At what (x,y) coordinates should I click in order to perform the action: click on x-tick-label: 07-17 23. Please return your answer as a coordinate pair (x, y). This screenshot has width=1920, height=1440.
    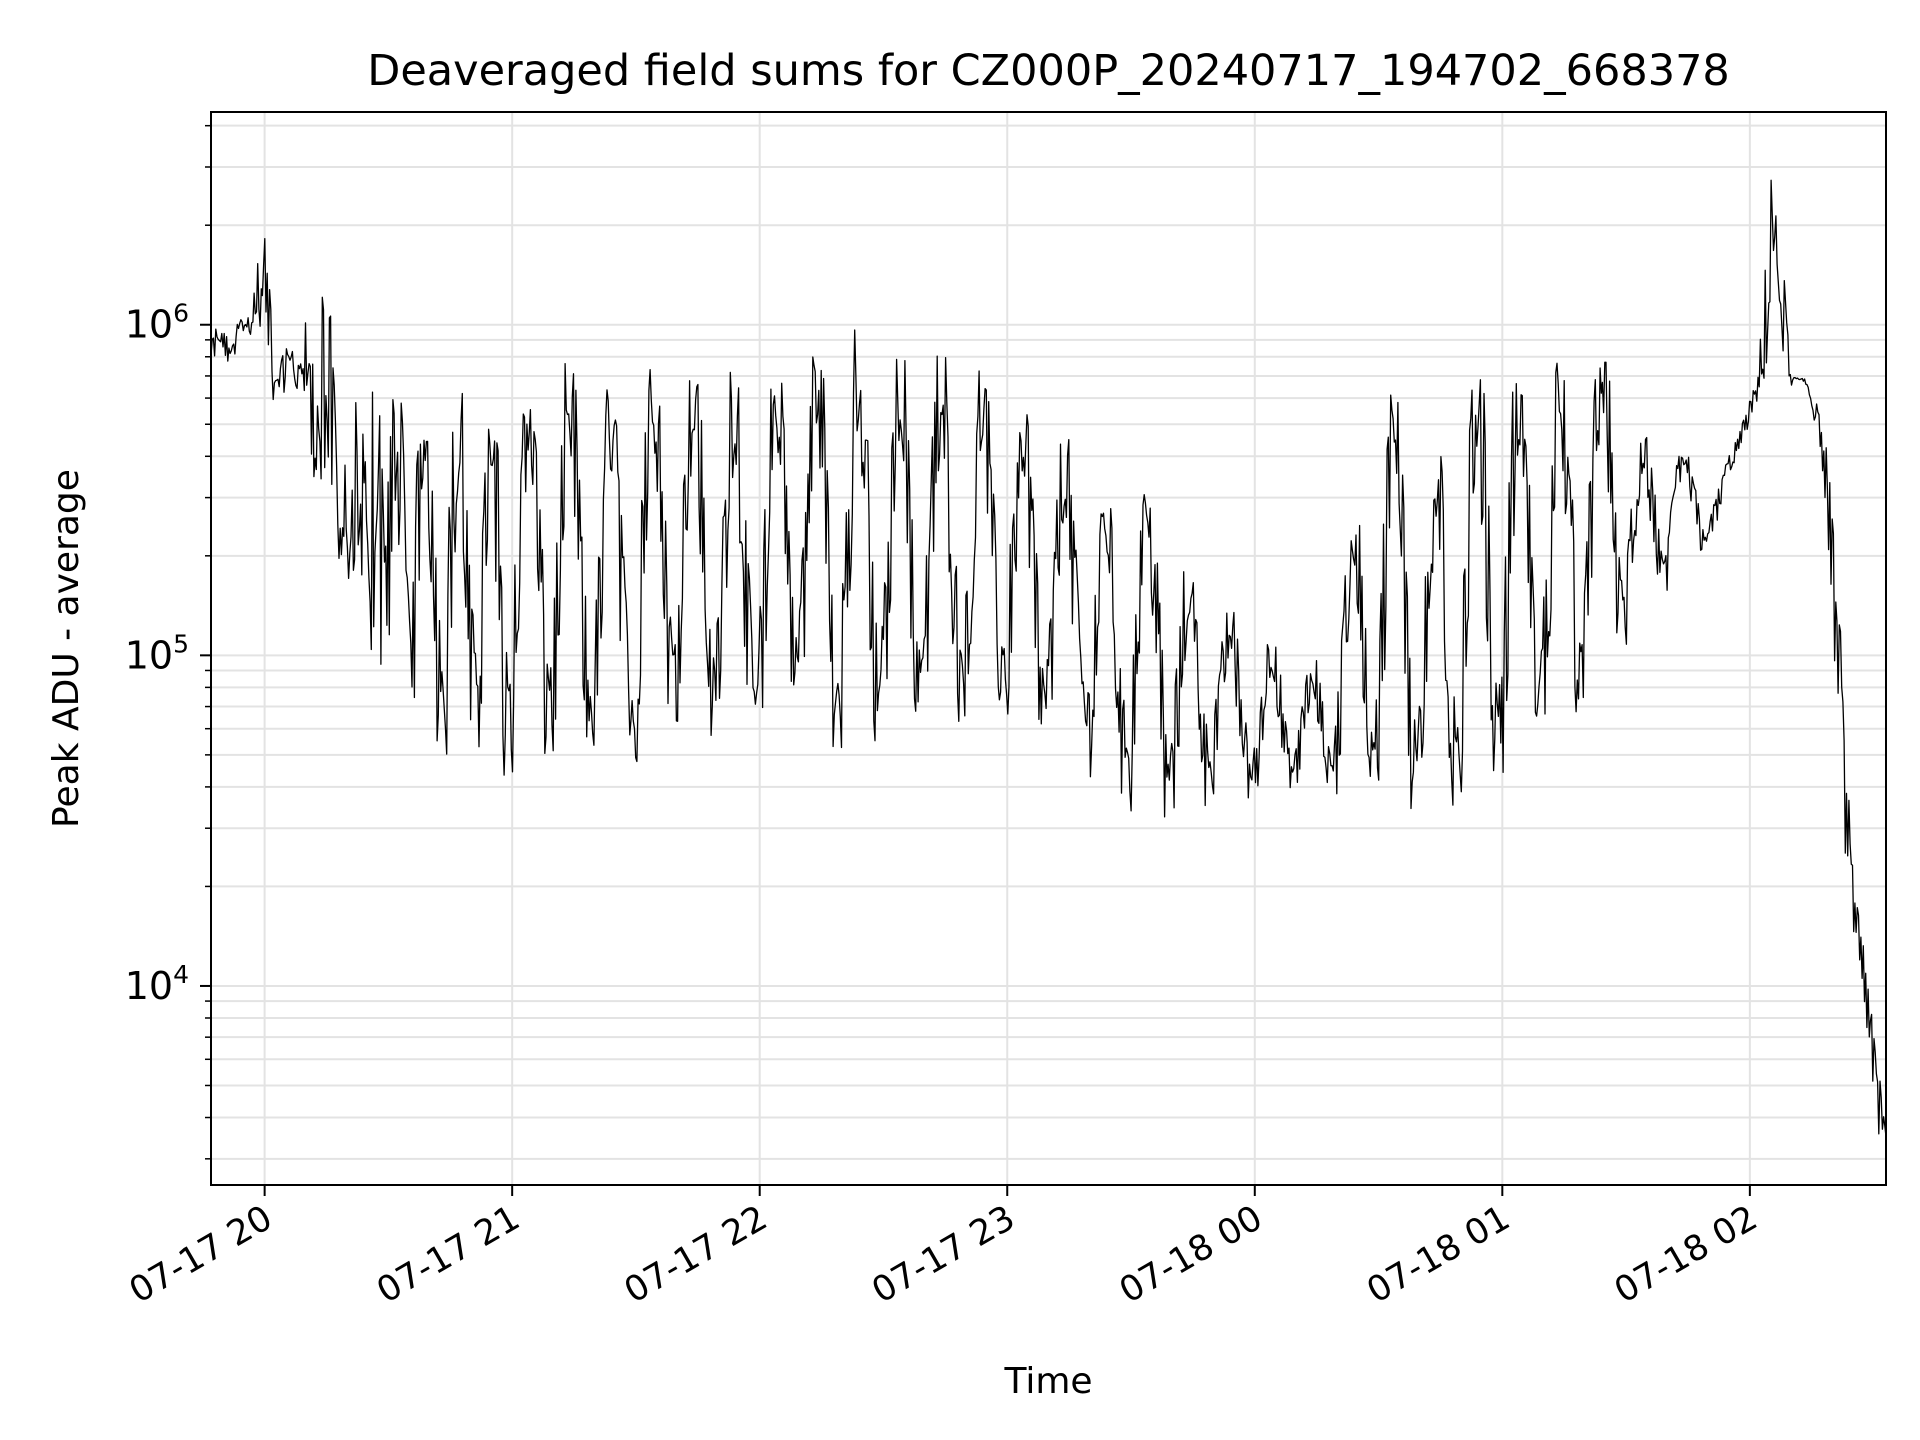
    Looking at the image, I should click on (943, 1254).